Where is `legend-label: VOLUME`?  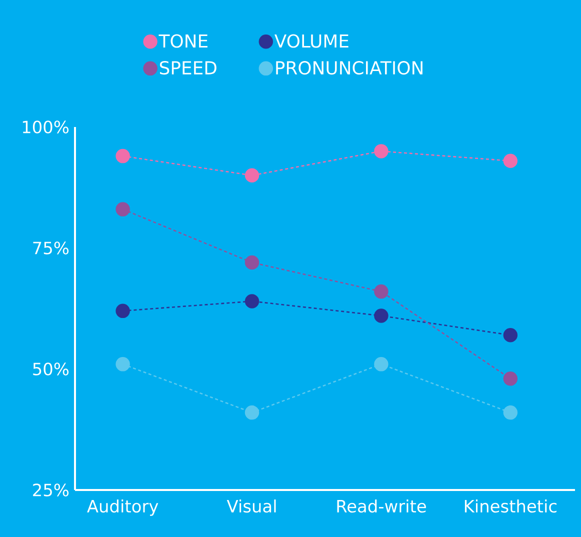 legend-label: VOLUME is located at coordinates (311, 41).